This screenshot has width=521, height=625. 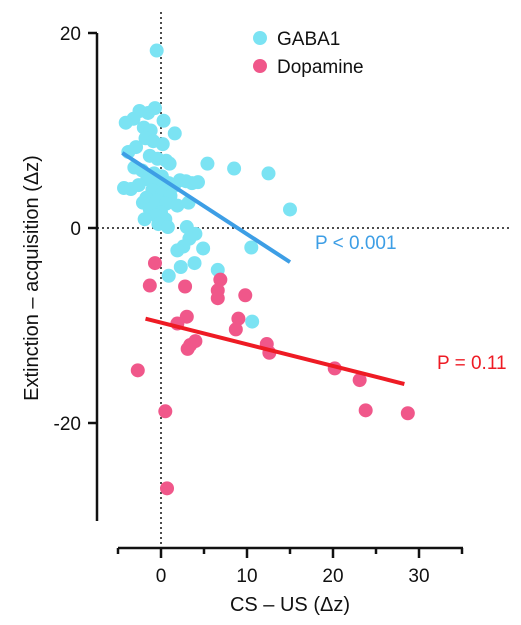 What do you see at coordinates (290, 605) in the screenshot?
I see `x-axis-title: CS – US (Δz)` at bounding box center [290, 605].